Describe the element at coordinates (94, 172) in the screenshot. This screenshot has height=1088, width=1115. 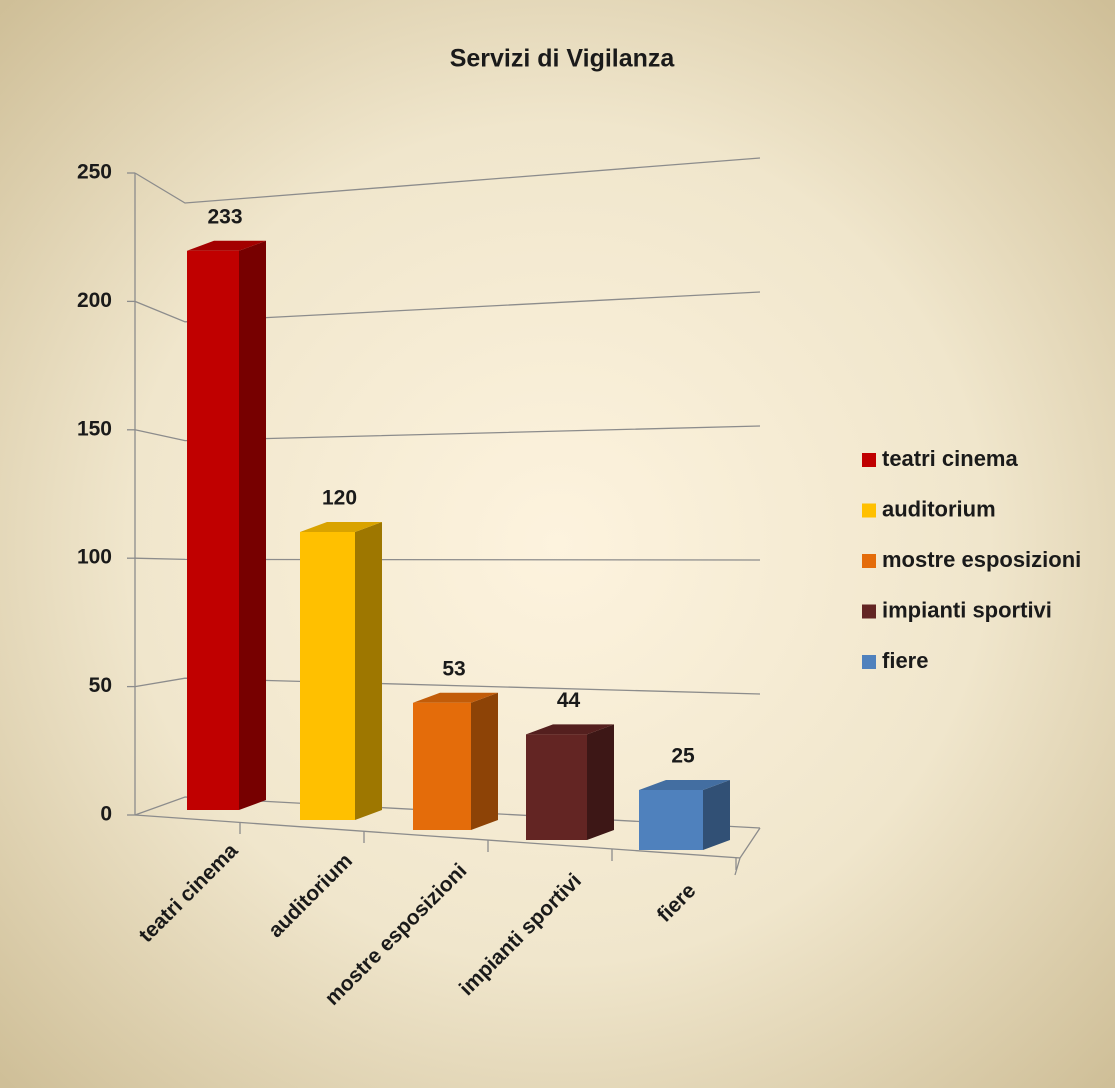
I see `y-tick-label: 250` at that location.